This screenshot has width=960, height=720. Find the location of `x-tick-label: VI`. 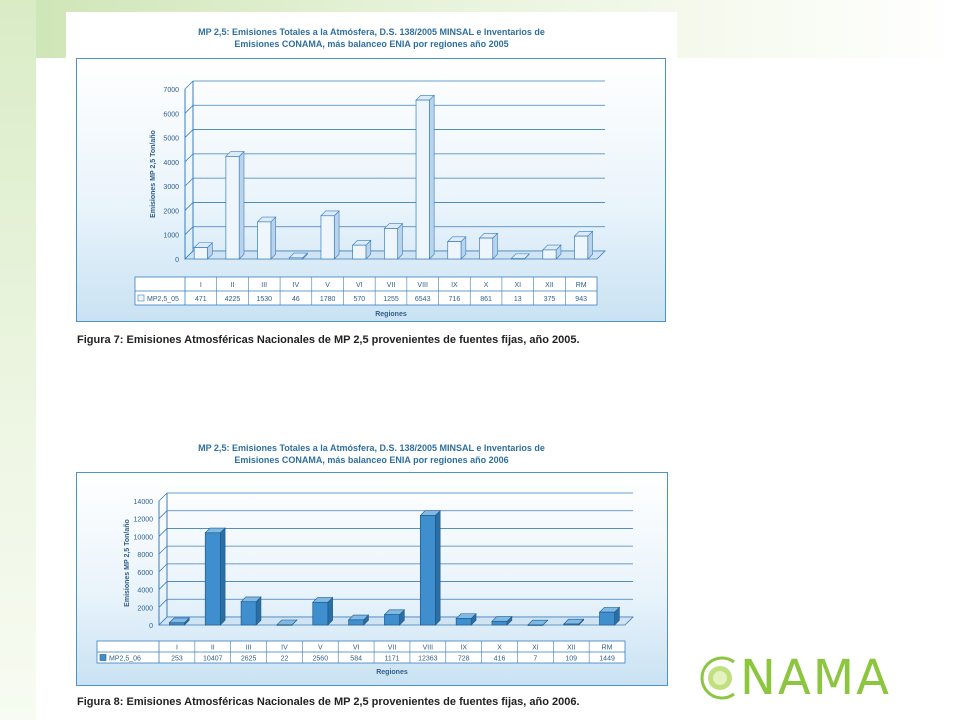

x-tick-label: VI is located at coordinates (356, 648).